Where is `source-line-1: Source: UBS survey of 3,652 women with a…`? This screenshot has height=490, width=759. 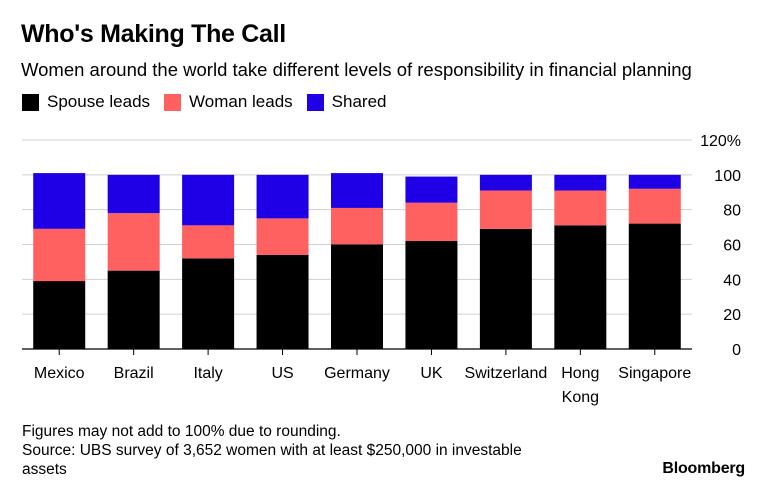 source-line-1: Source: UBS survey of 3,652 women with a… is located at coordinates (272, 450).